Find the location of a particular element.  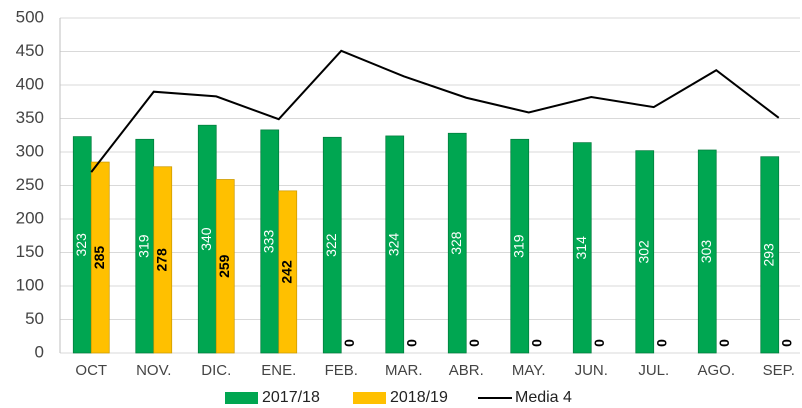

data-label: 322 is located at coordinates (331, 245).